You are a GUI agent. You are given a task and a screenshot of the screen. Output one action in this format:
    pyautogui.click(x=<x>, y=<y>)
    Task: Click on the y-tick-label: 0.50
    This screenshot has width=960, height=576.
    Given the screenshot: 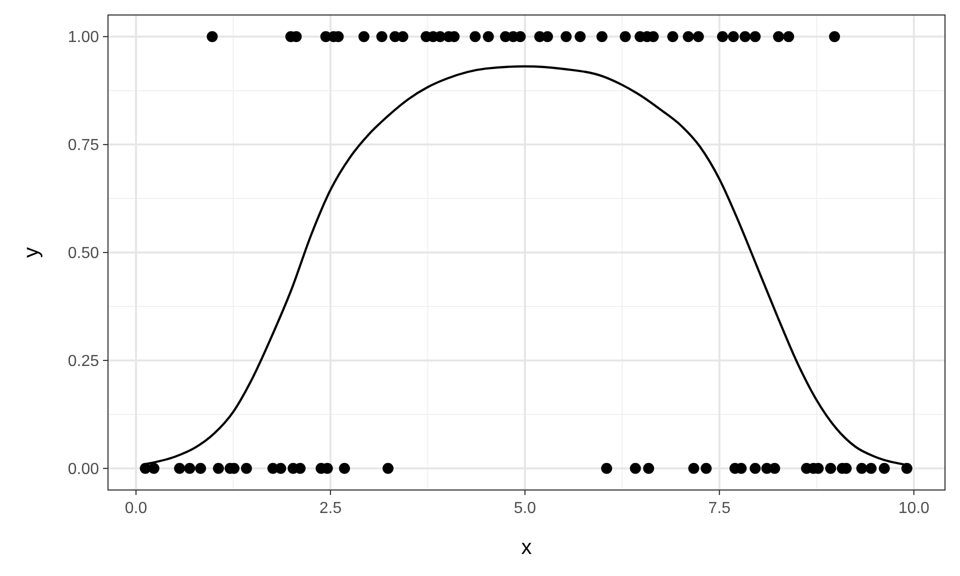 What is the action you would take?
    pyautogui.click(x=84, y=253)
    